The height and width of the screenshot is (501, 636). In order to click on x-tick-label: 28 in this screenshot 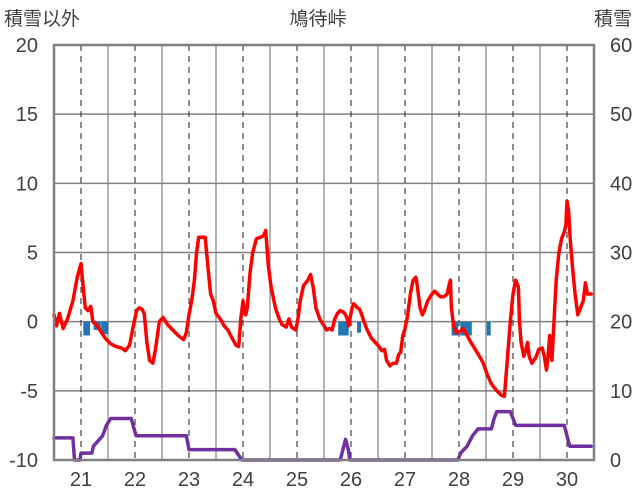, I will do `click(459, 480)`.